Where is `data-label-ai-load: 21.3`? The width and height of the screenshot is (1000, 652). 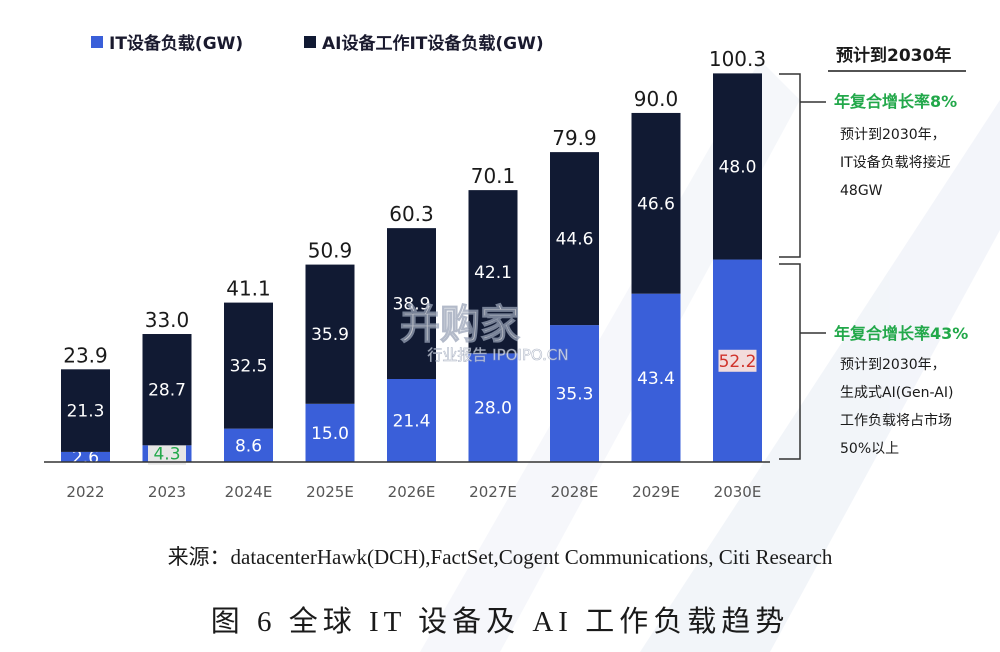
data-label-ai-load: 21.3 is located at coordinates (86, 412).